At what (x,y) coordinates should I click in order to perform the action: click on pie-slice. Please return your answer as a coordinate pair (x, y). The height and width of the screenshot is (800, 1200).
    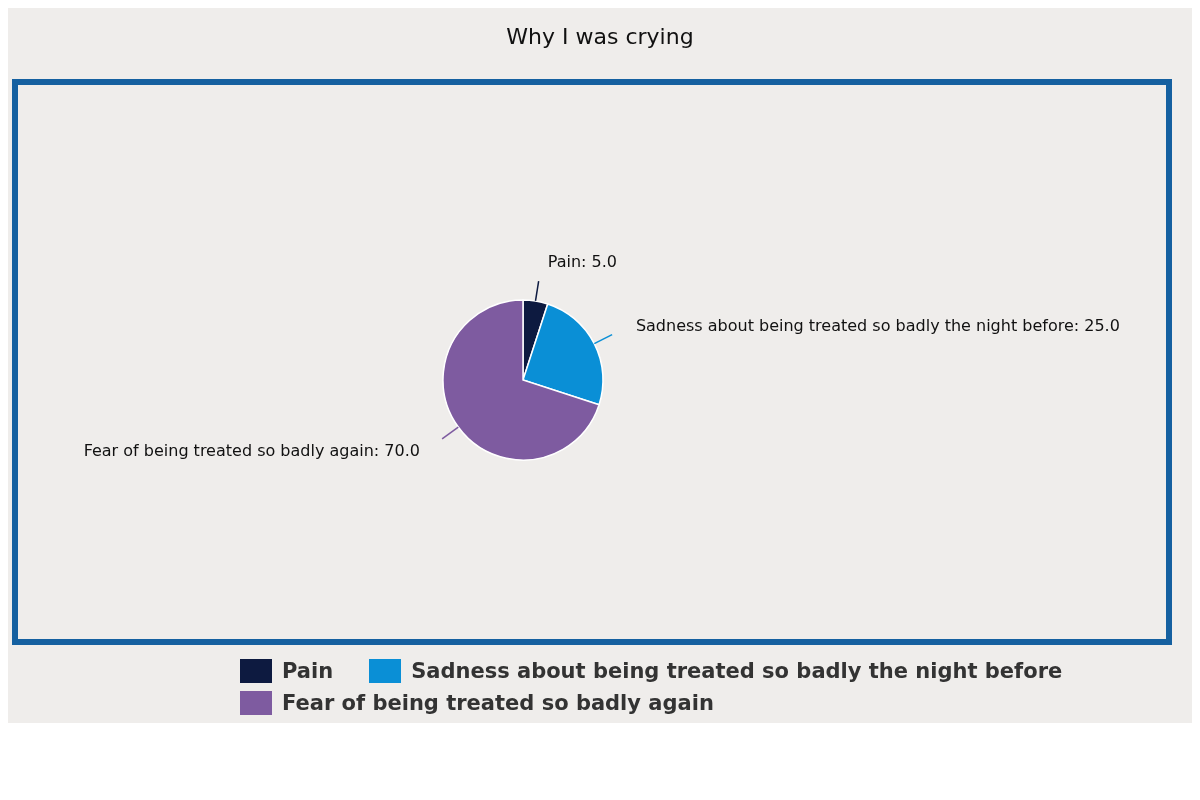
    Looking at the image, I should click on (521, 380).